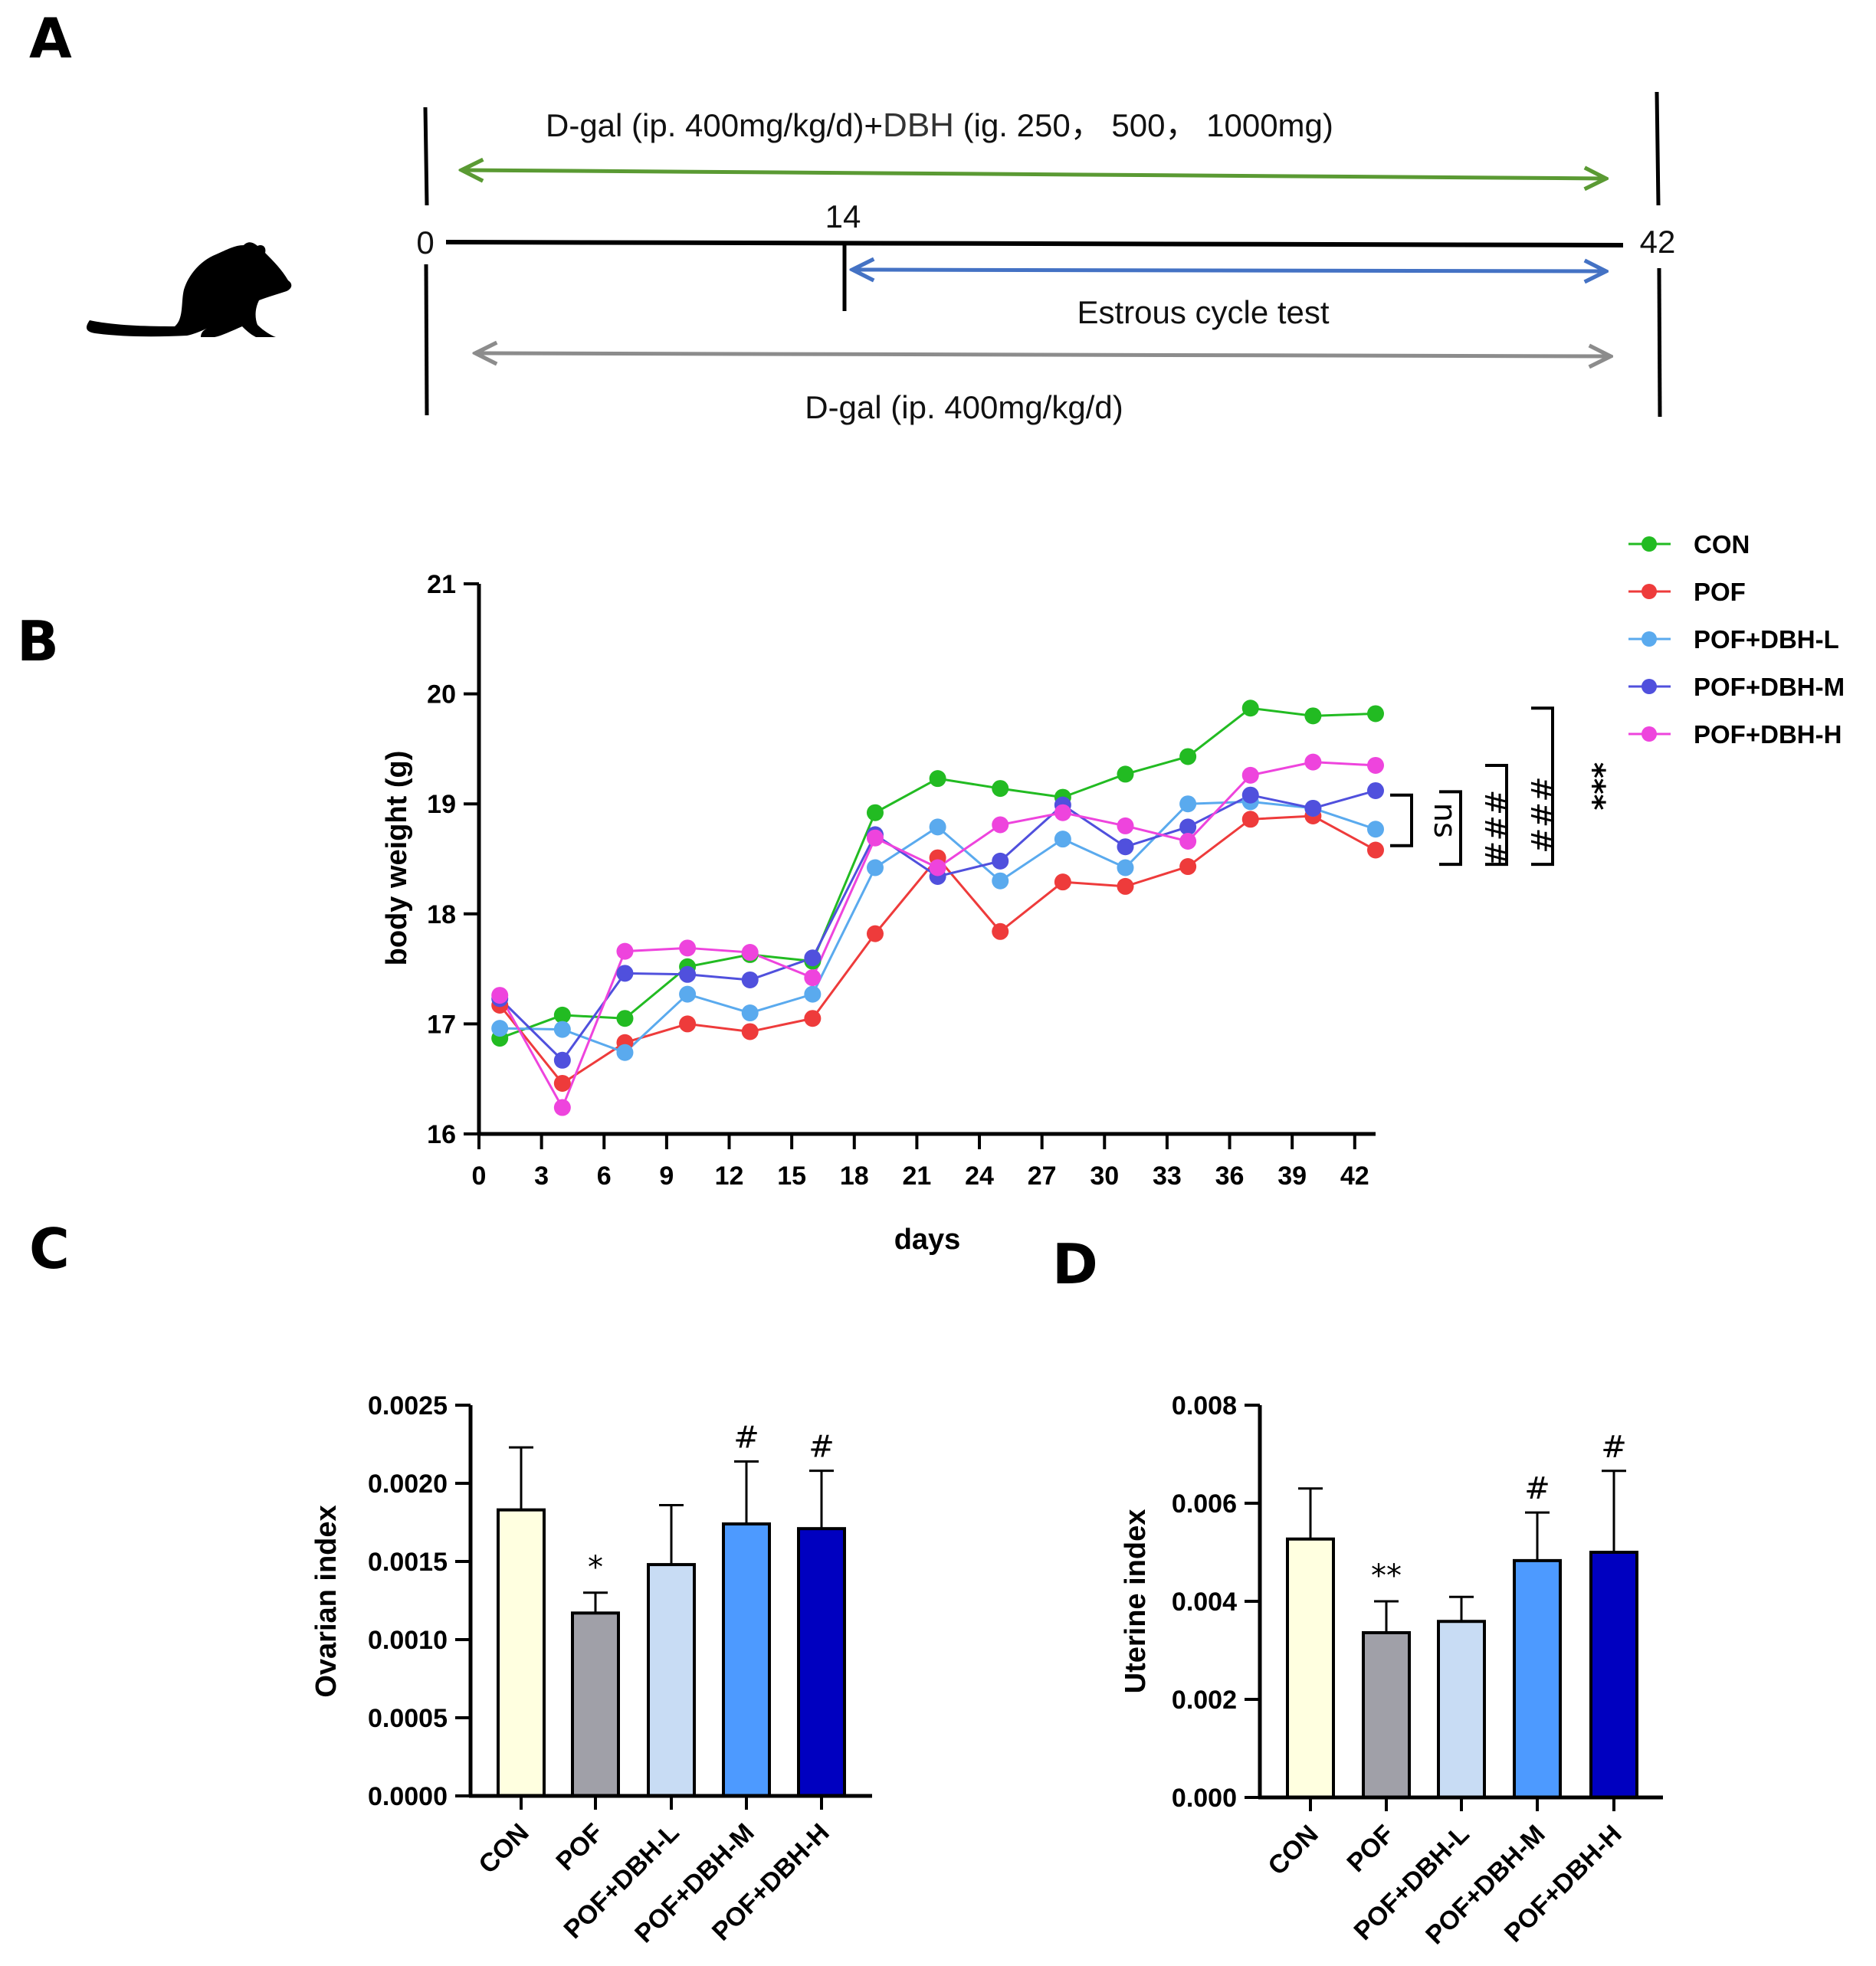 The height and width of the screenshot is (1966, 1876). What do you see at coordinates (442, 914) in the screenshot?
I see `y-tick-label: 18` at bounding box center [442, 914].